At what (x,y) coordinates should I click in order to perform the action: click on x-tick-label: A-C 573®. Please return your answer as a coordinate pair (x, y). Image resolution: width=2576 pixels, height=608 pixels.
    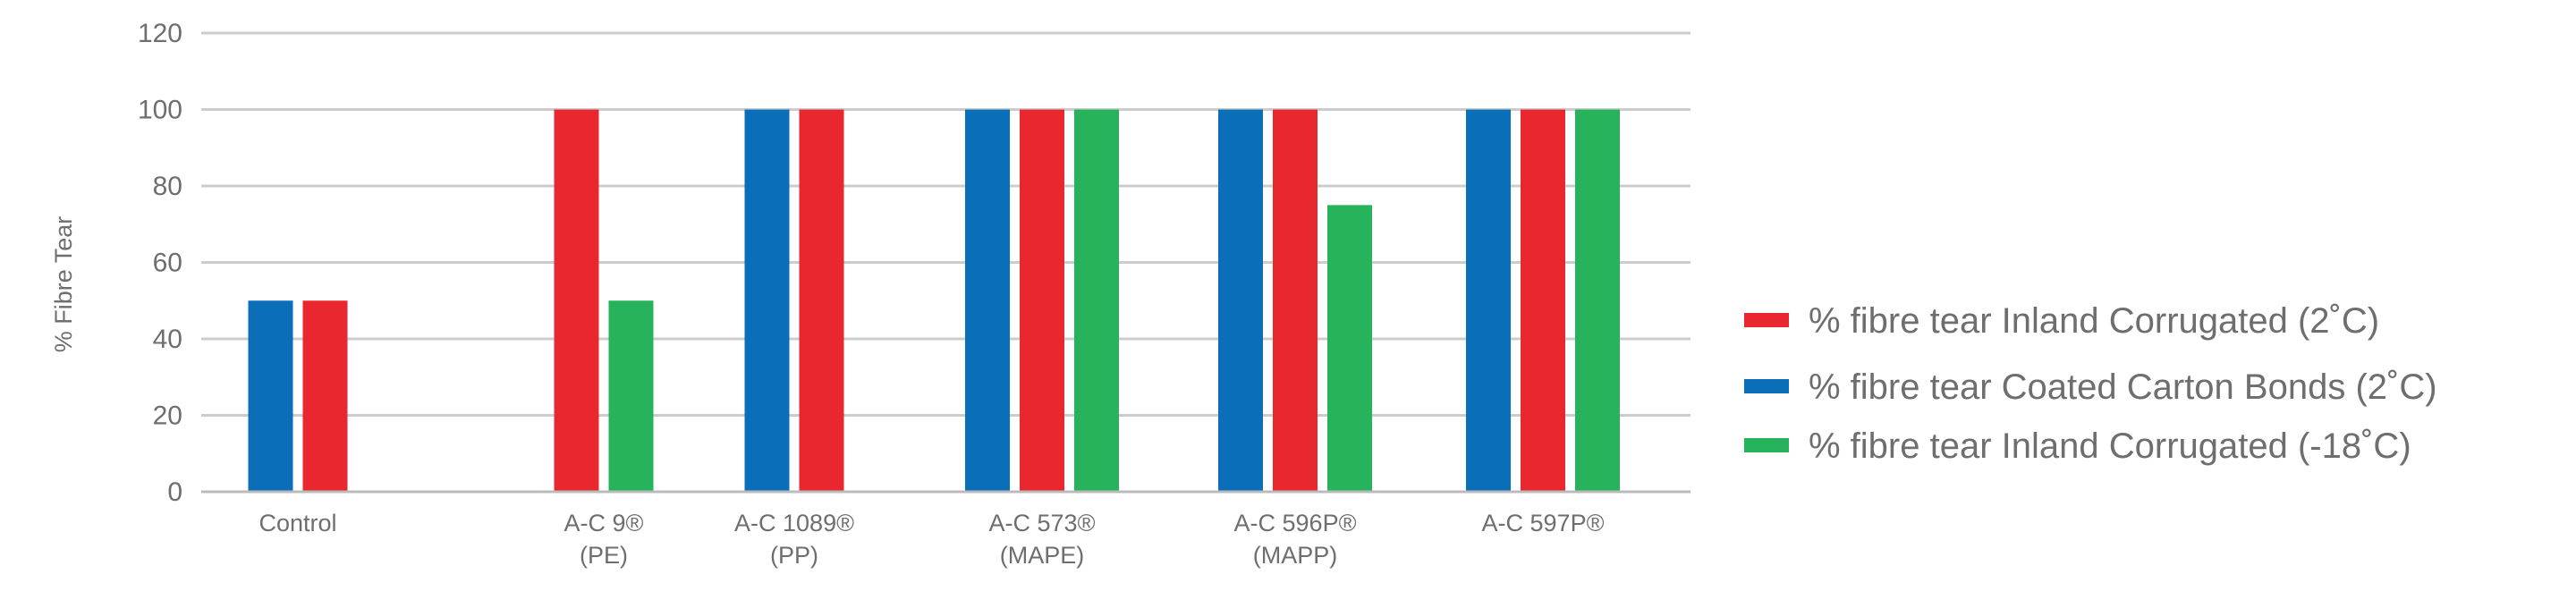
    Looking at the image, I should click on (1042, 523).